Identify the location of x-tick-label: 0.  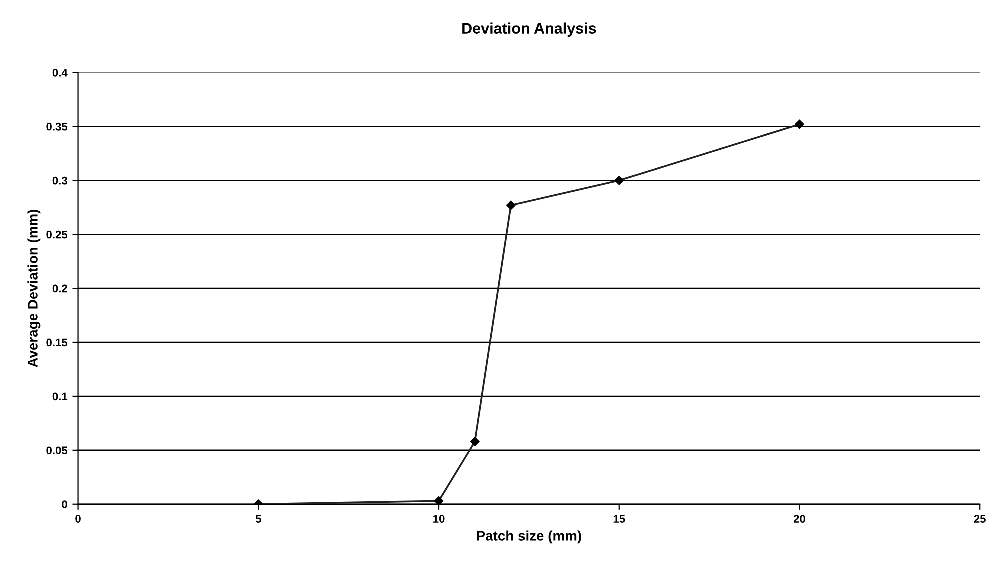
(78, 519).